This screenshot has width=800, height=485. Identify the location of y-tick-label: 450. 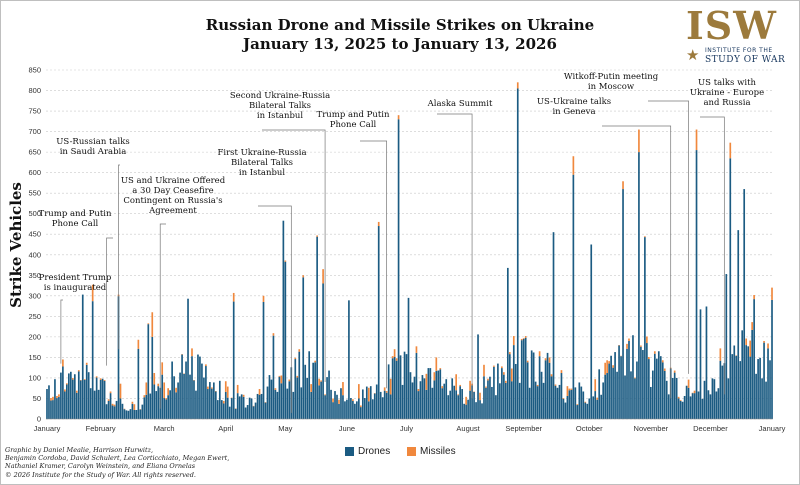
(34, 234).